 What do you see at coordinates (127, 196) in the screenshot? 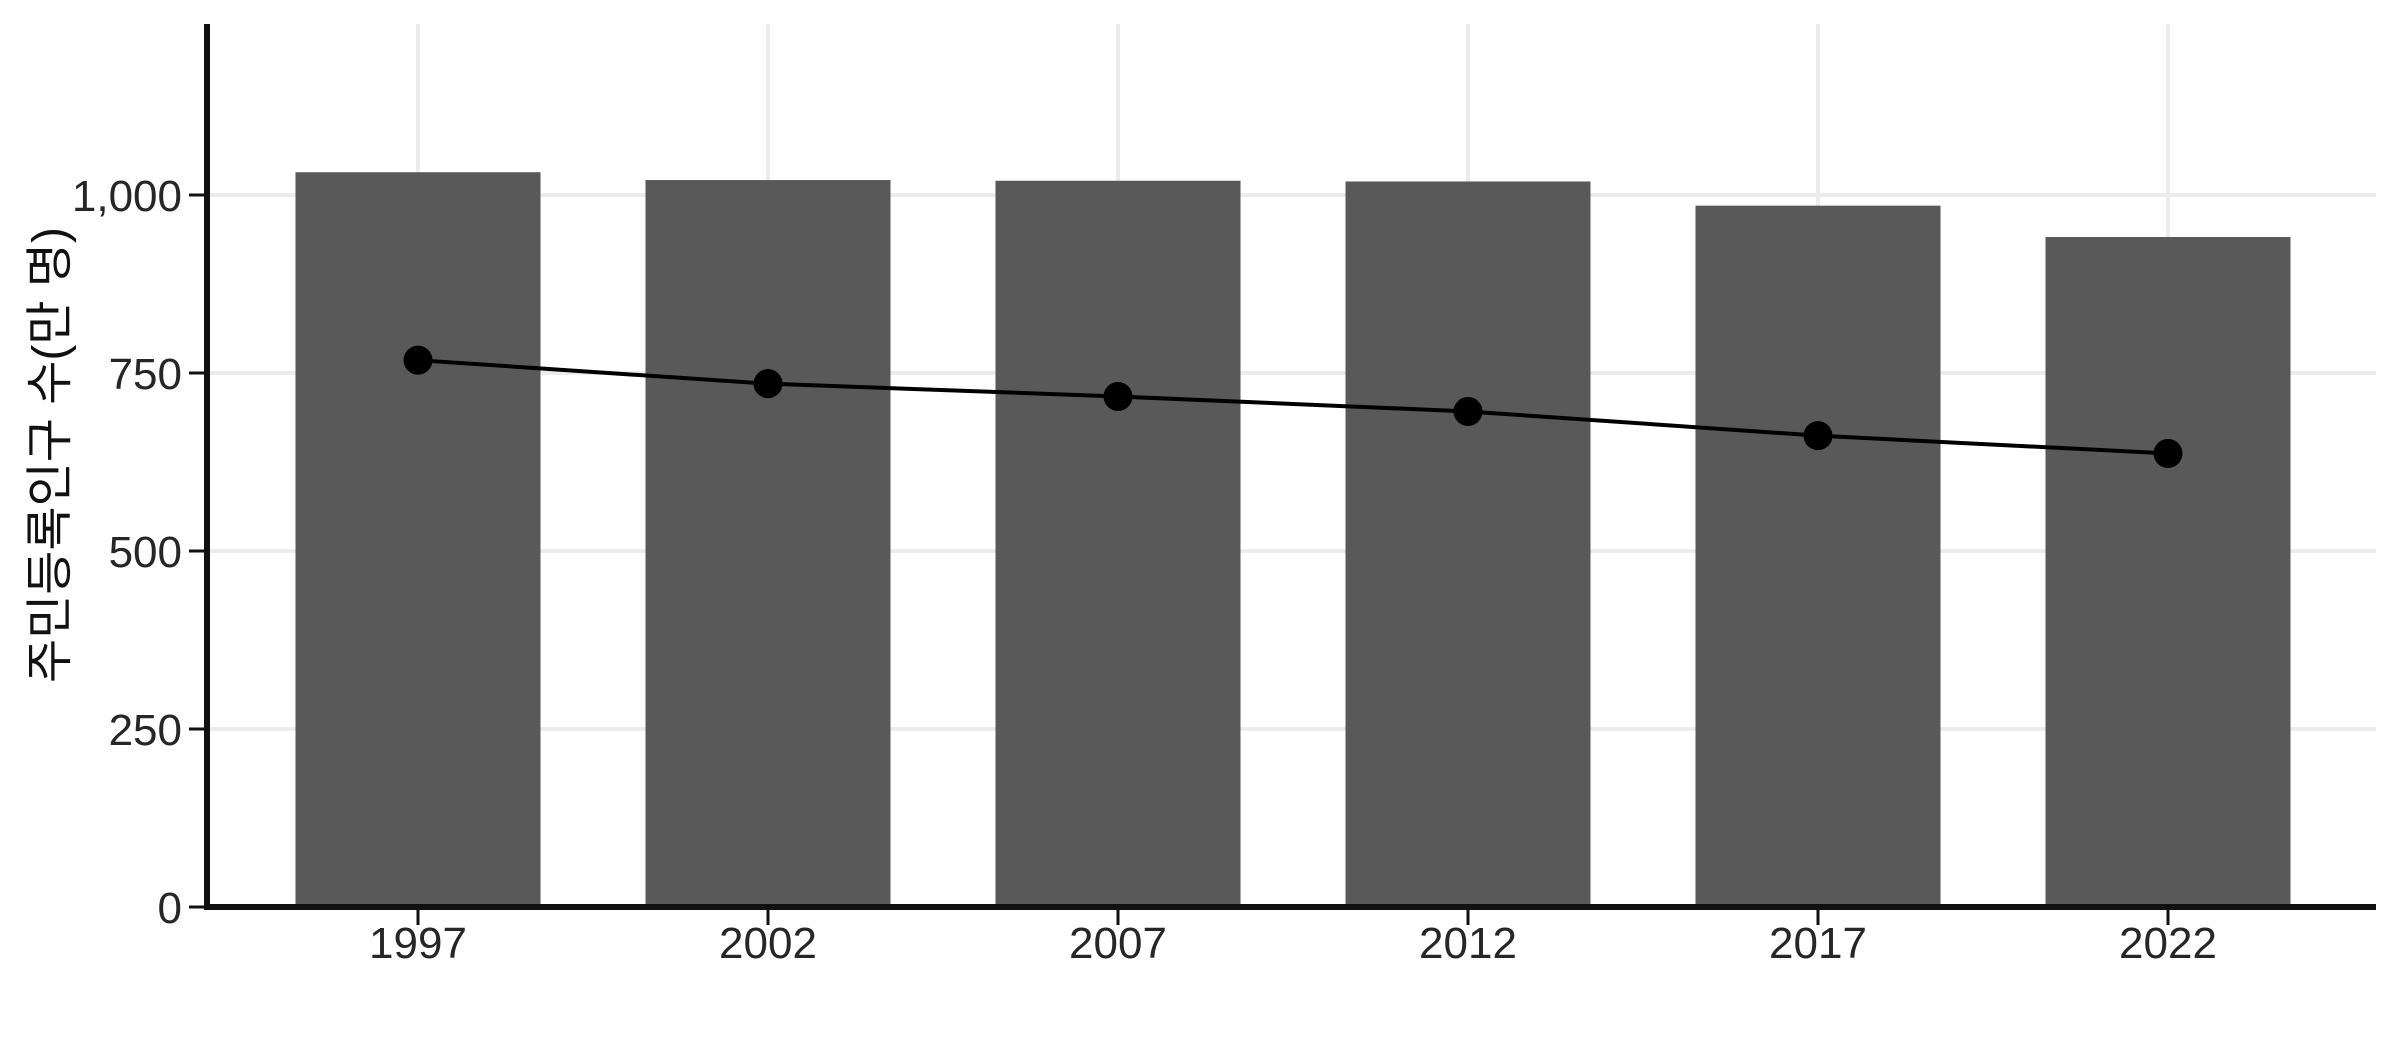
I see `y-tick-label: 1,000` at bounding box center [127, 196].